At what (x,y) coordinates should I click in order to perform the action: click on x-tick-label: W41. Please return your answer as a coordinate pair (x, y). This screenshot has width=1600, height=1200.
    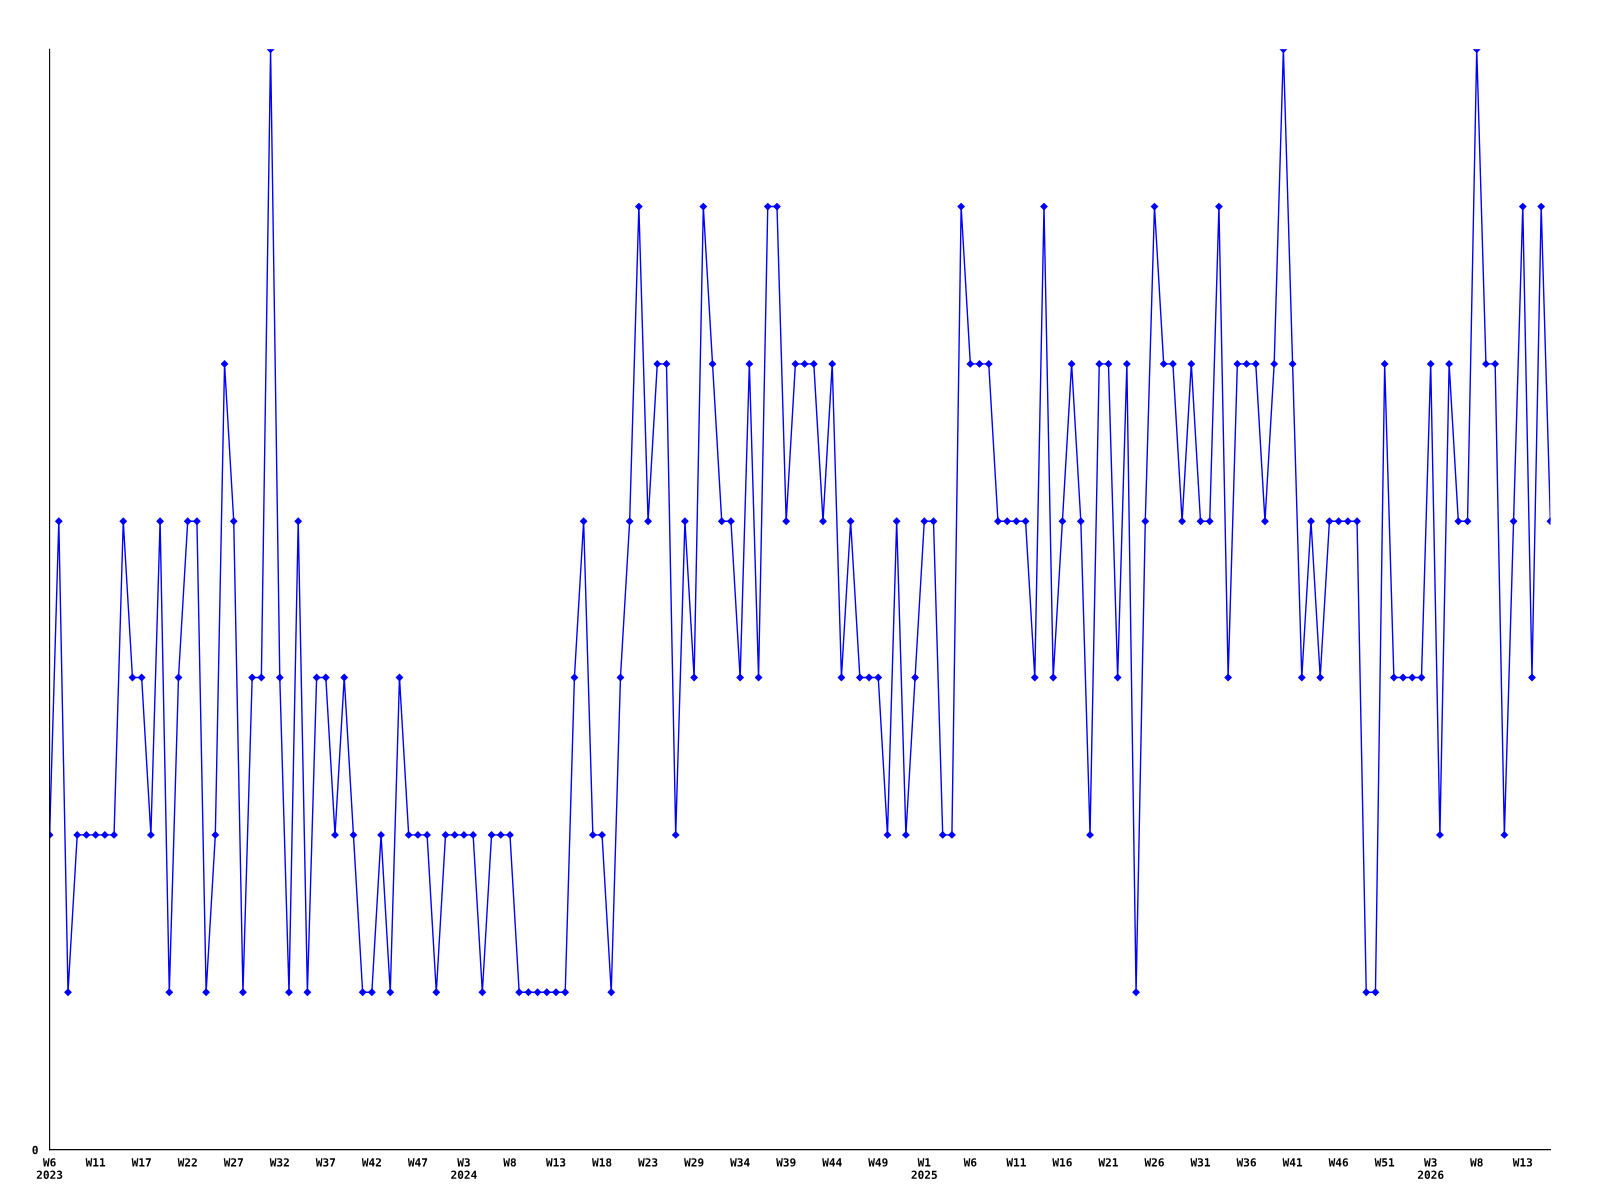
    Looking at the image, I should click on (1292, 1162).